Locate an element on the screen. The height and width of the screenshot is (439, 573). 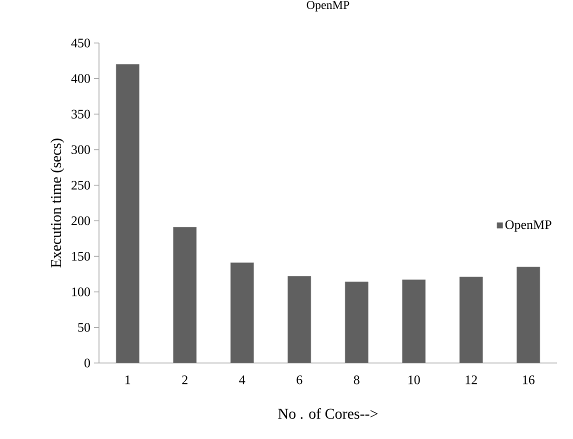
x-tick-label: 6 is located at coordinates (299, 380).